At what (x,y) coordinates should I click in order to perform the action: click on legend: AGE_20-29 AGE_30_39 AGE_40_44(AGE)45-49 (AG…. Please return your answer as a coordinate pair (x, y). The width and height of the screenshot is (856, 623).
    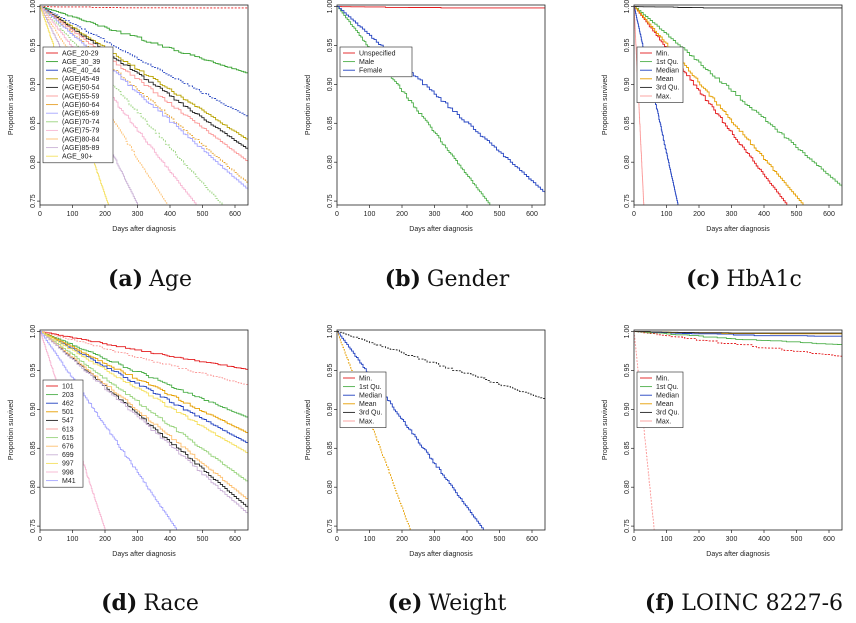
    Looking at the image, I should click on (78, 105).